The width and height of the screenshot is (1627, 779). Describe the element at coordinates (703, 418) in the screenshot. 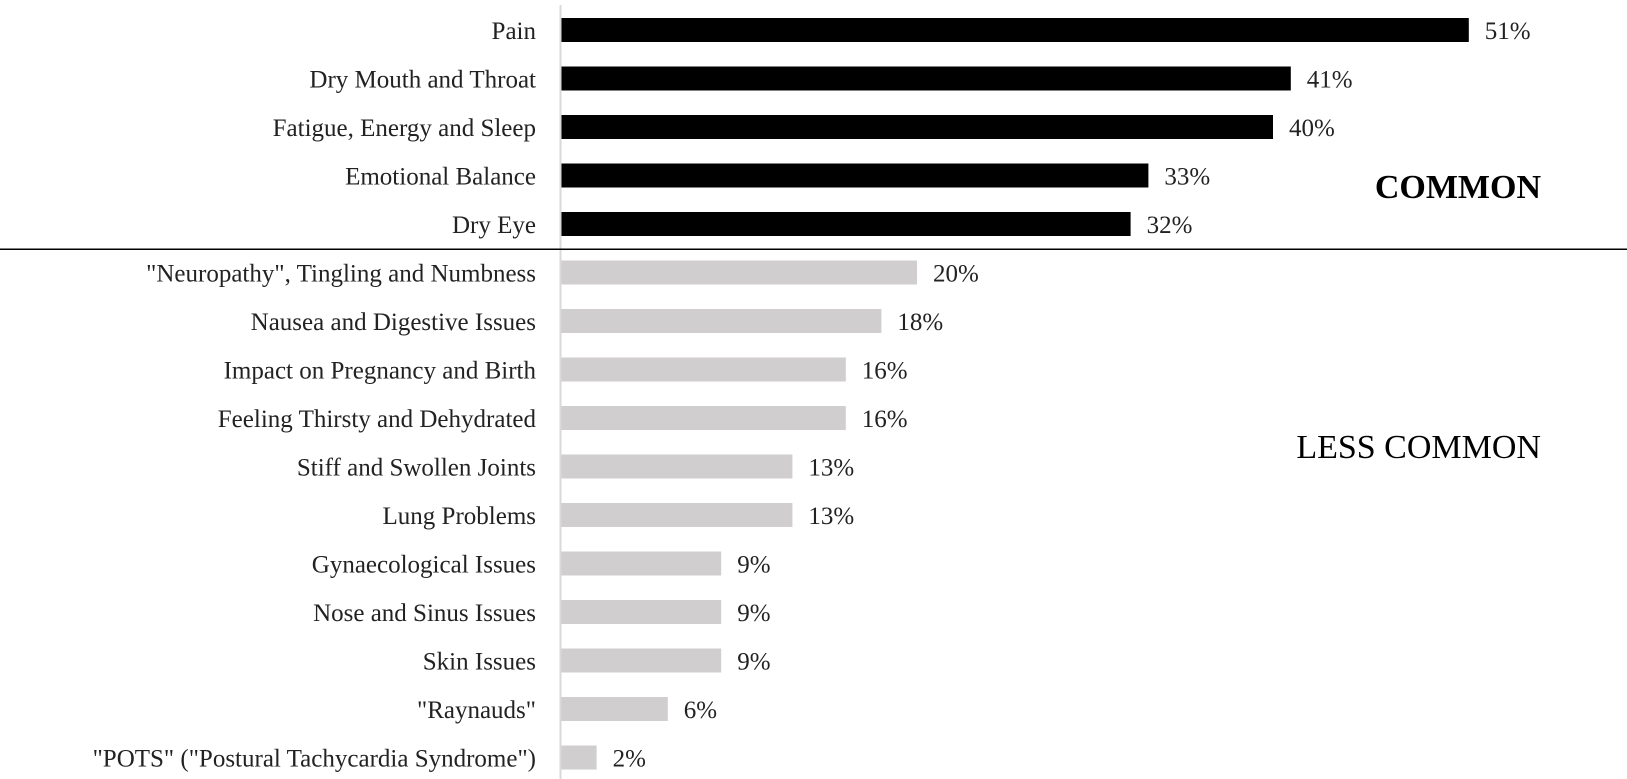

I see `bar-feeling-thirsty-and-dehydrated` at that location.